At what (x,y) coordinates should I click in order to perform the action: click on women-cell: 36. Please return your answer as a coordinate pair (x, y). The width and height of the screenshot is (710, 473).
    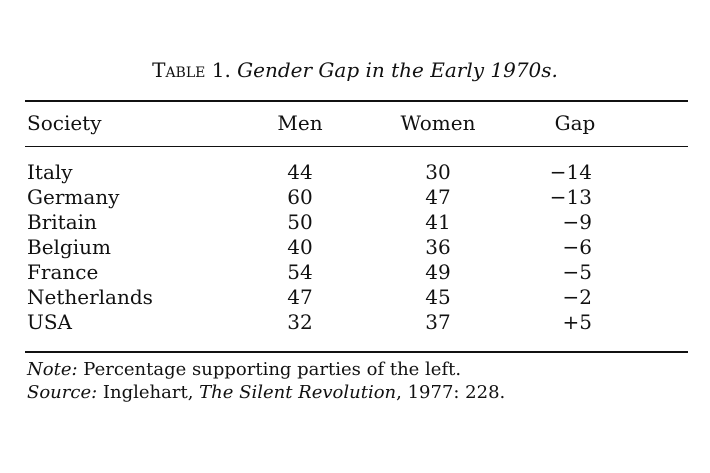
    Looking at the image, I should click on (438, 247).